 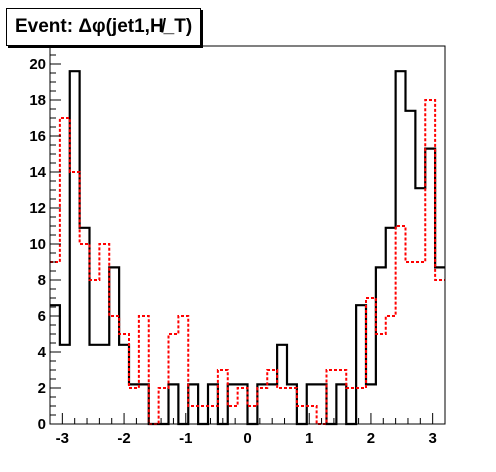 I want to click on x-tick-label: -2, so click(x=123, y=438).